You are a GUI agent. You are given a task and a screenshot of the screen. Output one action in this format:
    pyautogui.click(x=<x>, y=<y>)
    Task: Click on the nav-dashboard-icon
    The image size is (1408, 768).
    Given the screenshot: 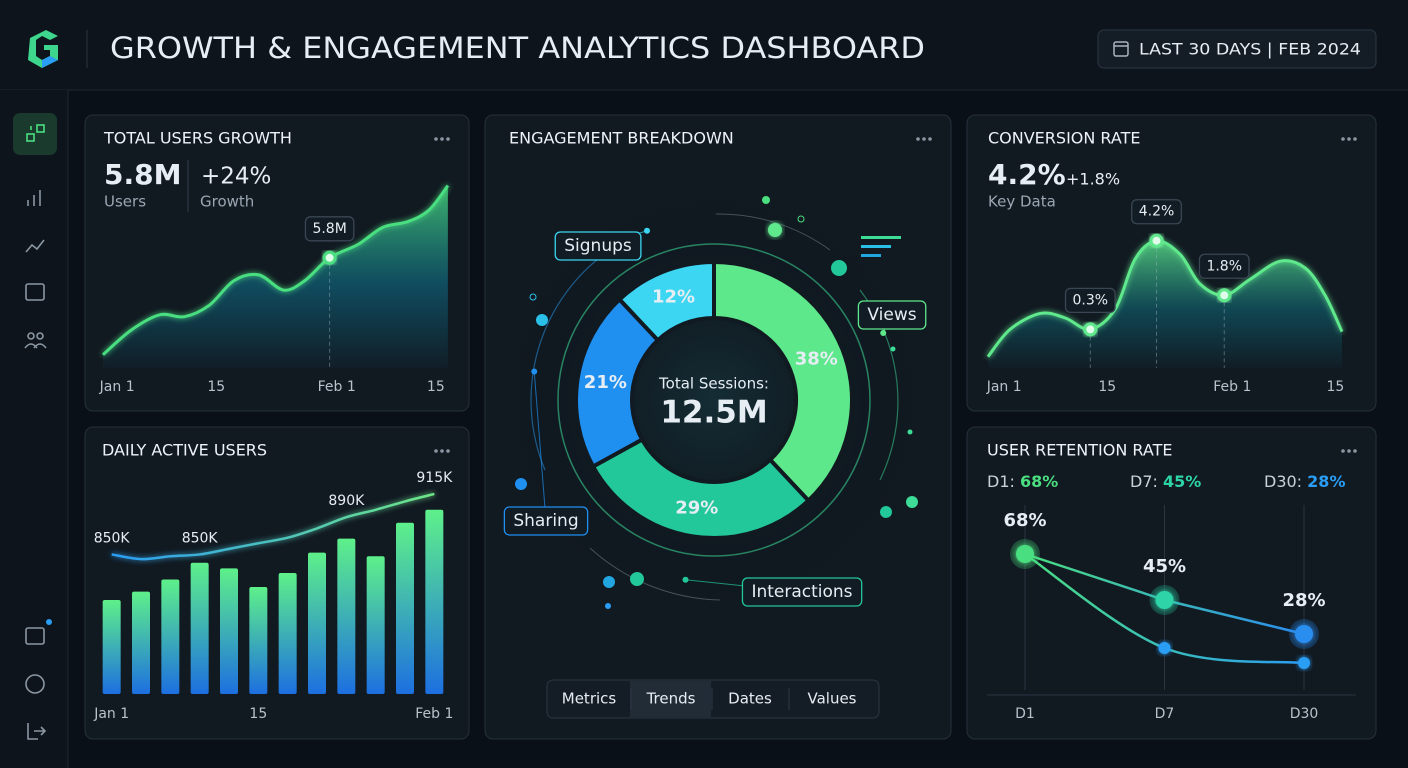 What is the action you would take?
    pyautogui.click(x=35, y=133)
    